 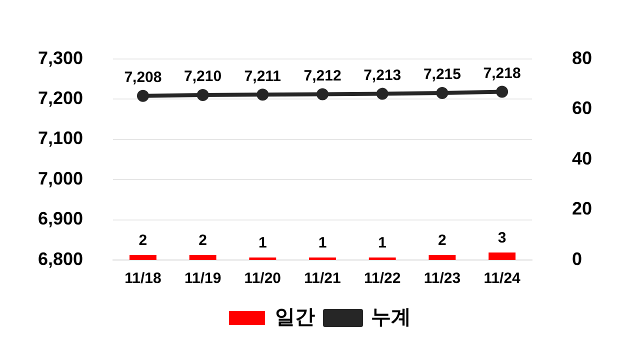 I want to click on y2-tick-label: 20, so click(x=582, y=208).